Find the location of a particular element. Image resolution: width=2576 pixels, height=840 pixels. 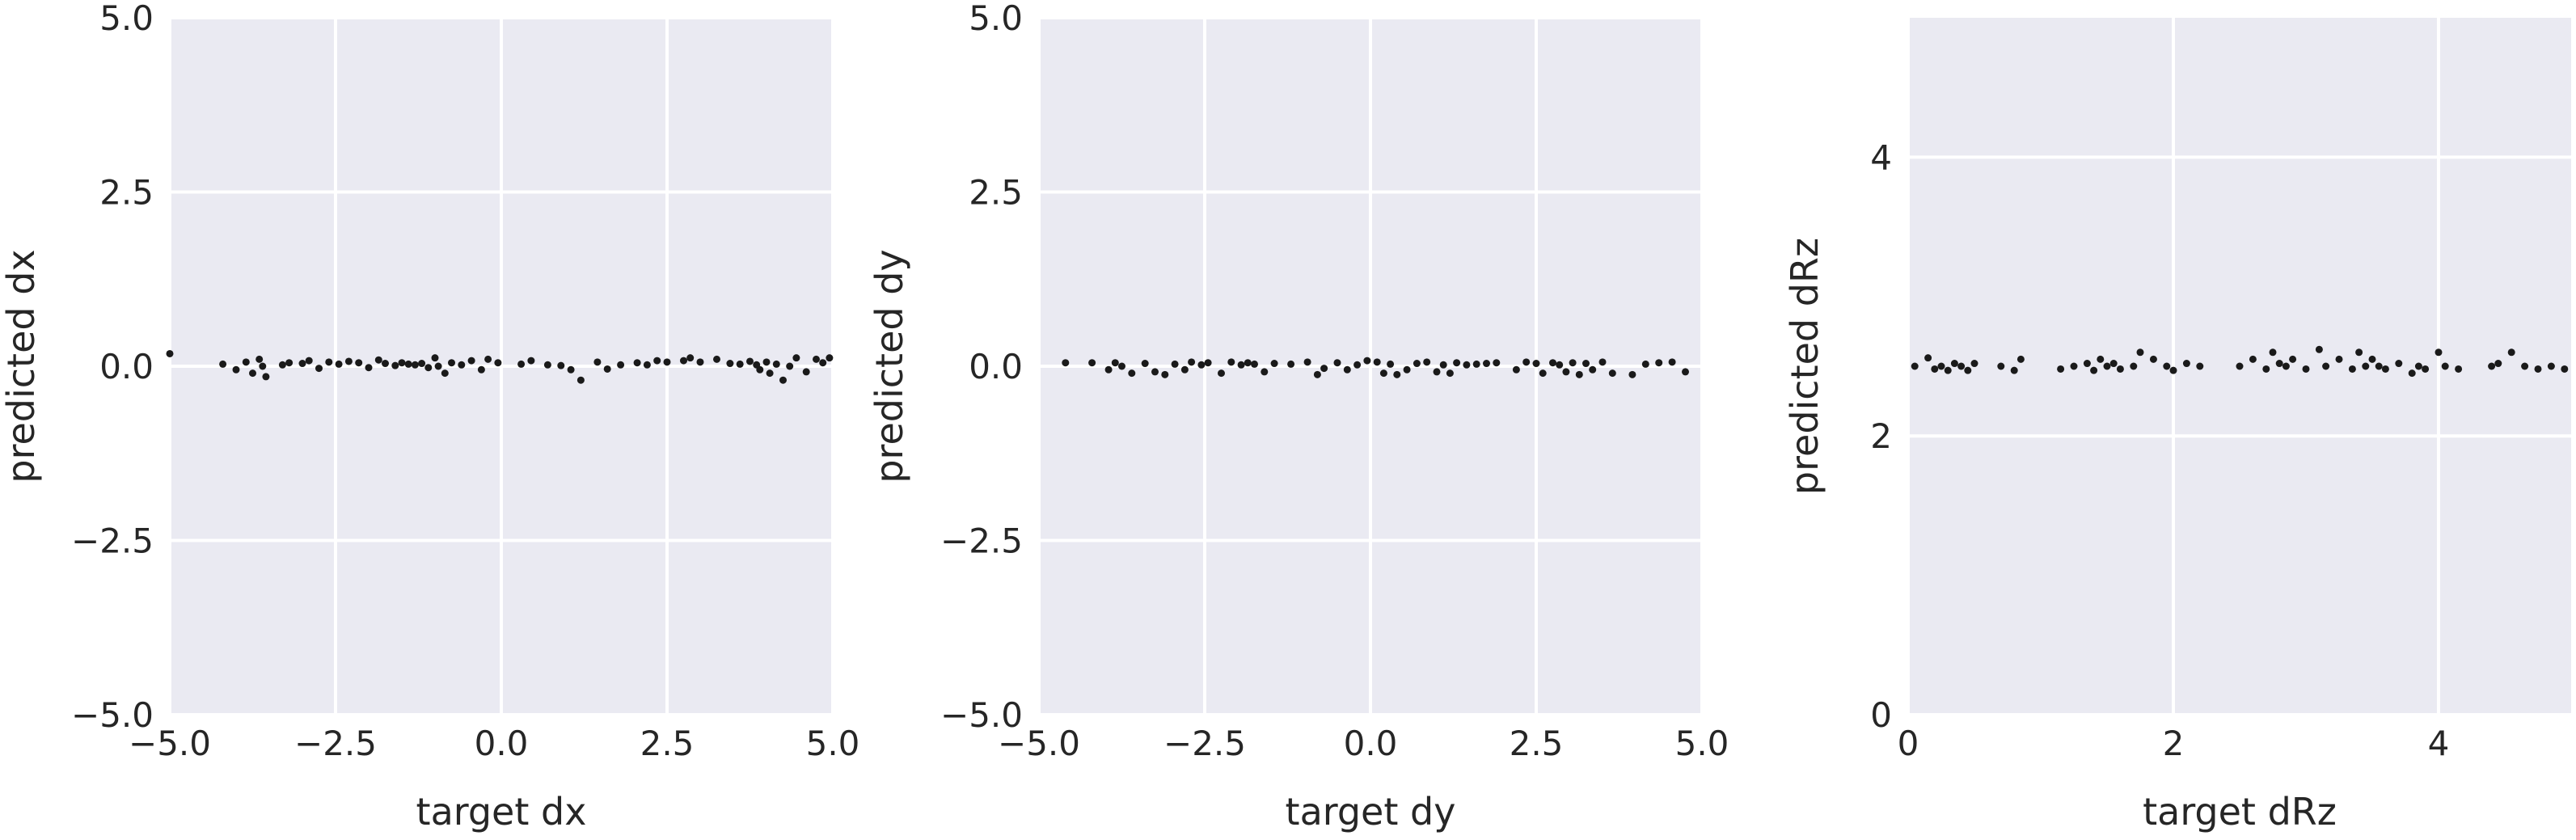

y-axis-label: predicted dy is located at coordinates (889, 366).